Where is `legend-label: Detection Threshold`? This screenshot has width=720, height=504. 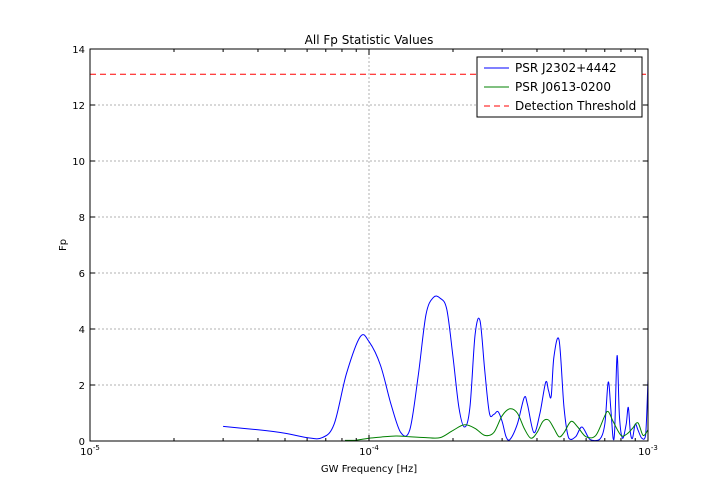
legend-label: Detection Threshold is located at coordinates (575, 106).